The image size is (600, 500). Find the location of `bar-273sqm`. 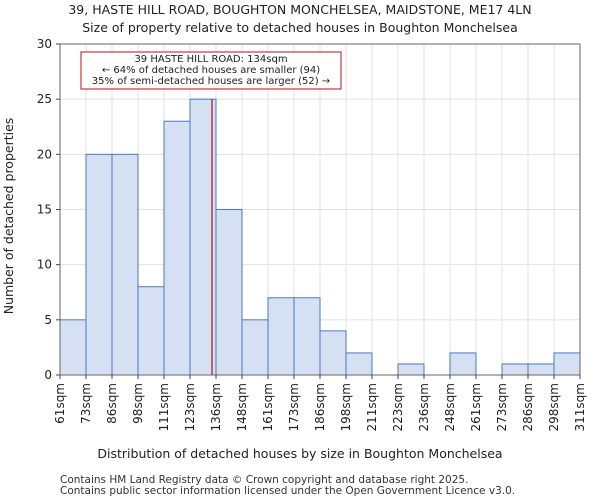

bar-273sqm is located at coordinates (515, 369).